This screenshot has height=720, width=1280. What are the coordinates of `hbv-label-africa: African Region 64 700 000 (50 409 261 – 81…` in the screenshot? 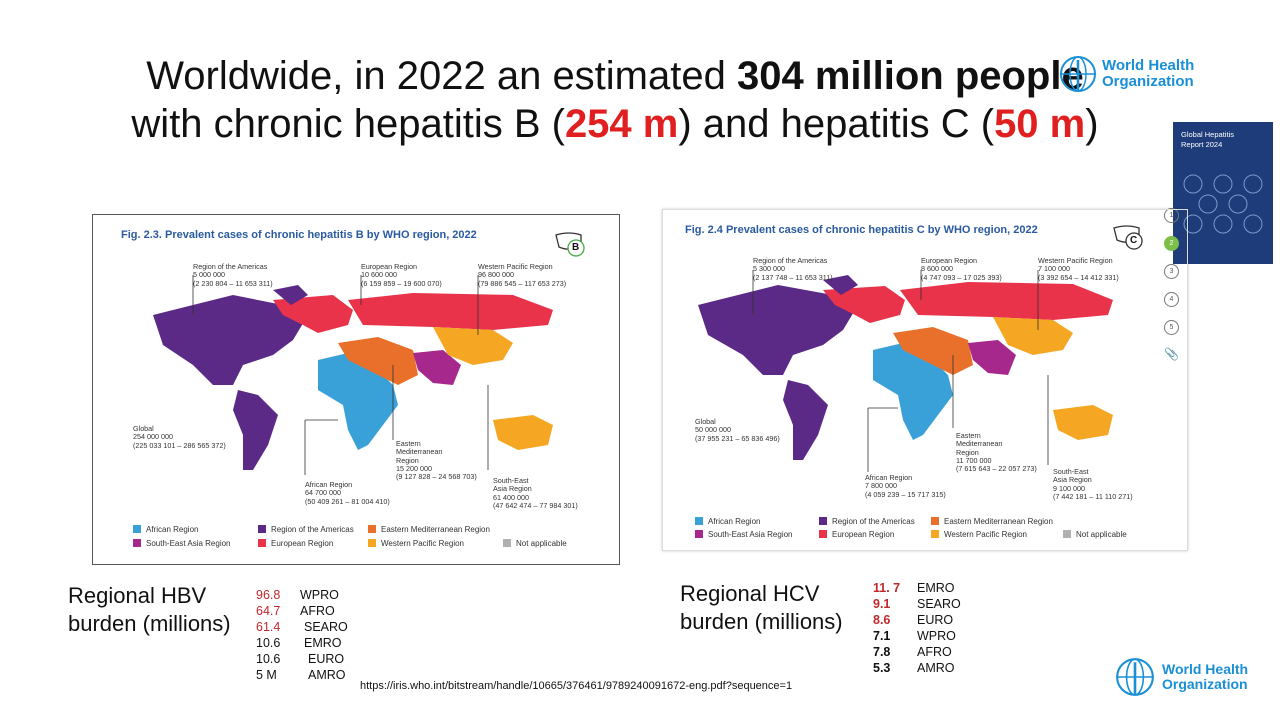 It's located at (347, 493).